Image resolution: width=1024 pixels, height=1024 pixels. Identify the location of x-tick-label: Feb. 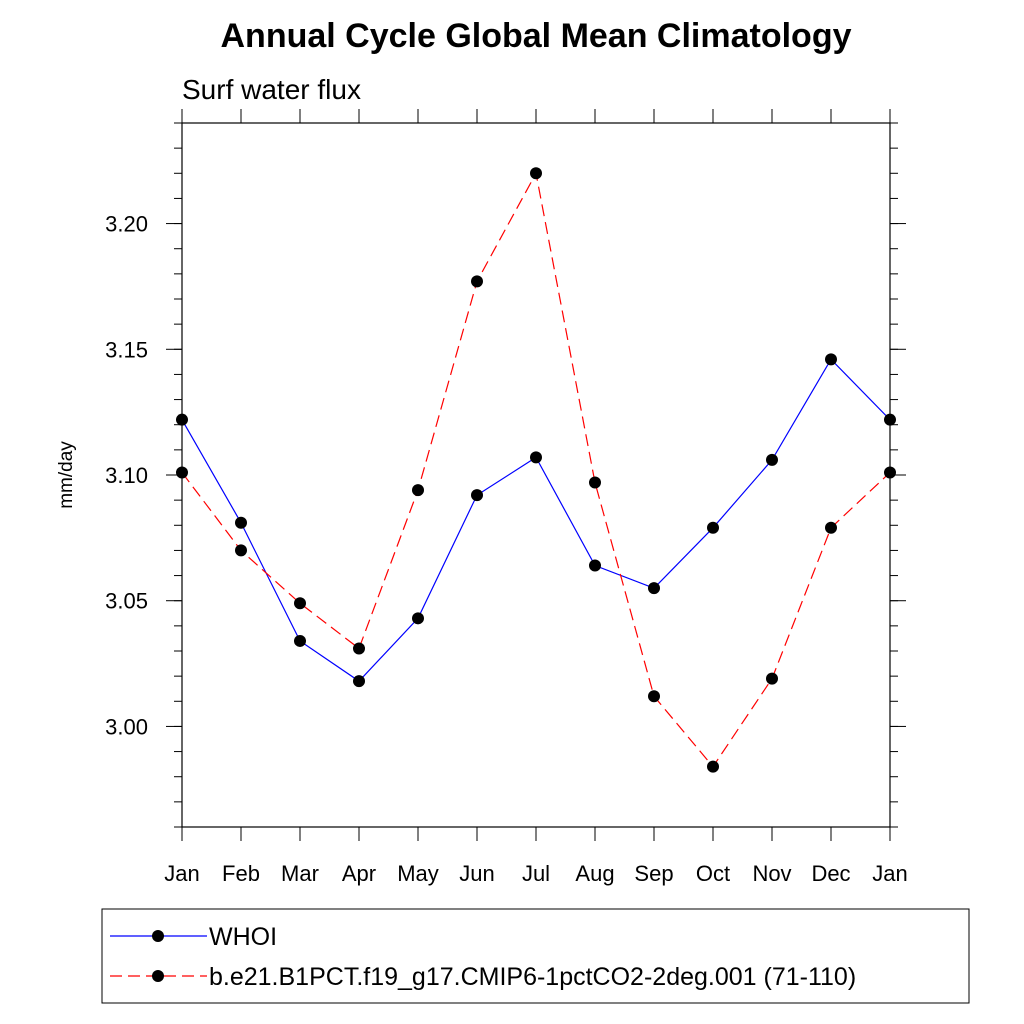
(241, 873).